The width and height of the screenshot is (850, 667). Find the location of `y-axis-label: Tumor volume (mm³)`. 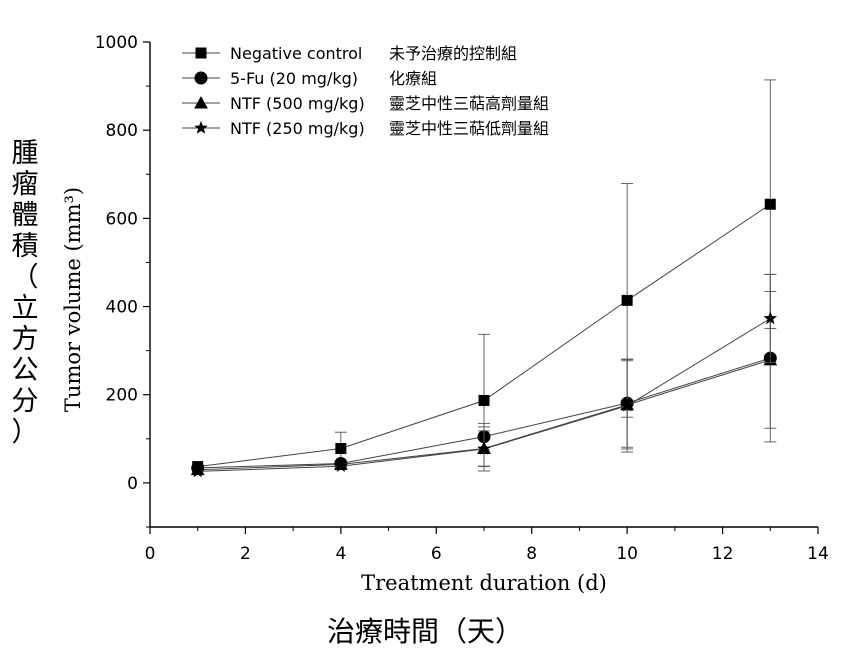

y-axis-label: Tumor volume (mm³) is located at coordinates (73, 299).